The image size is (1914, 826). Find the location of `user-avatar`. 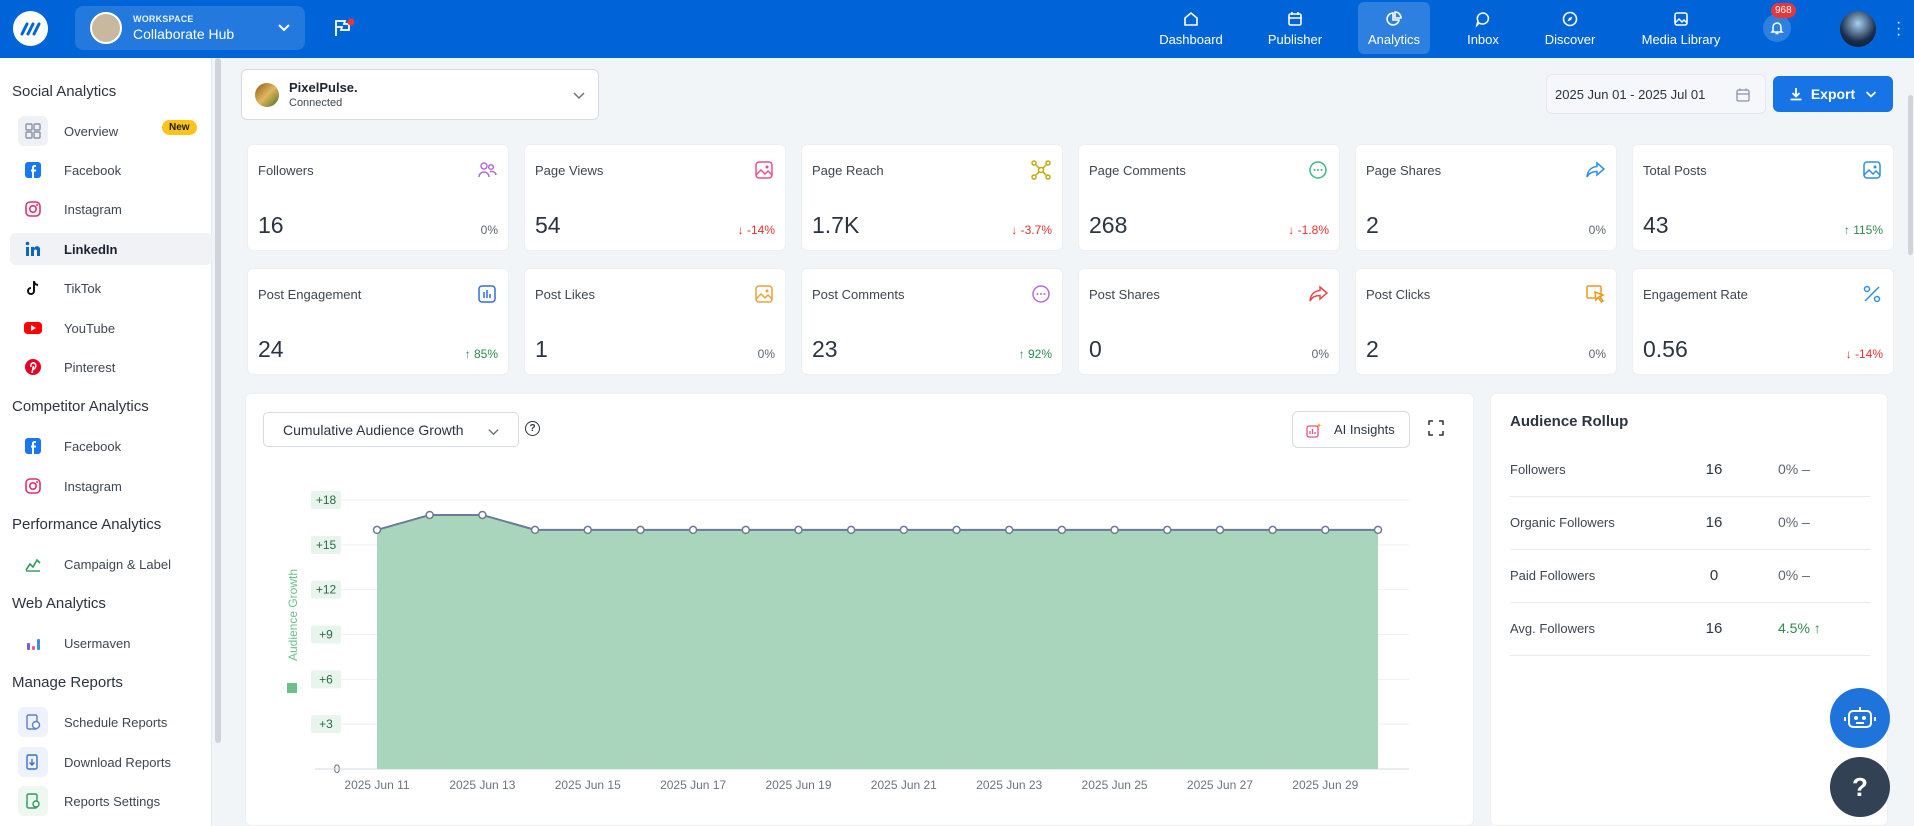

user-avatar is located at coordinates (1858, 29).